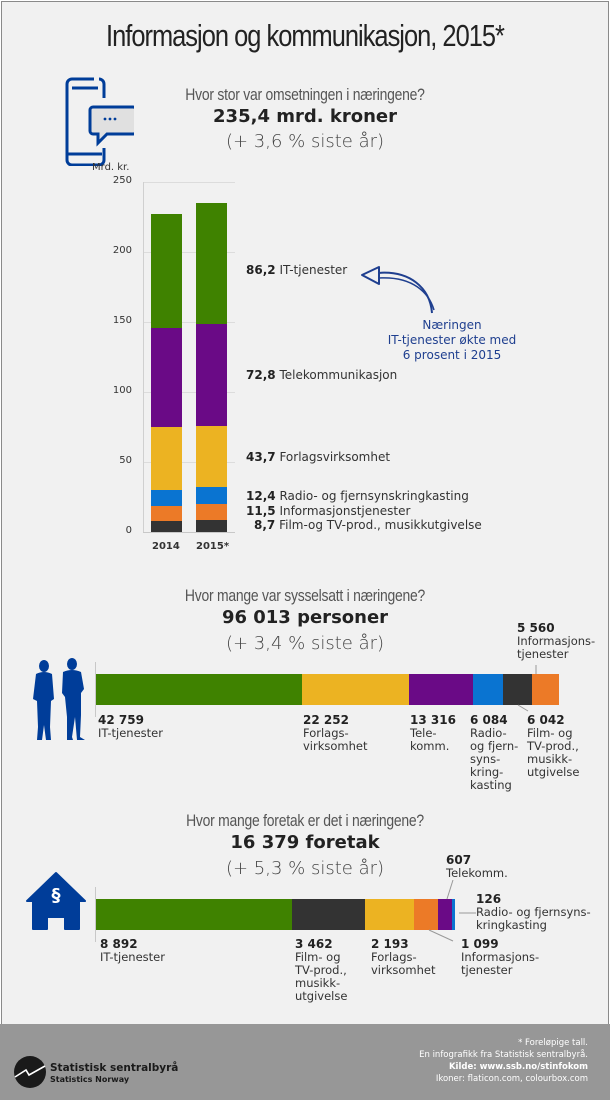 This screenshot has height=1100, width=610. Describe the element at coordinates (143, 357) in the screenshot. I see `y-axis-line` at that location.